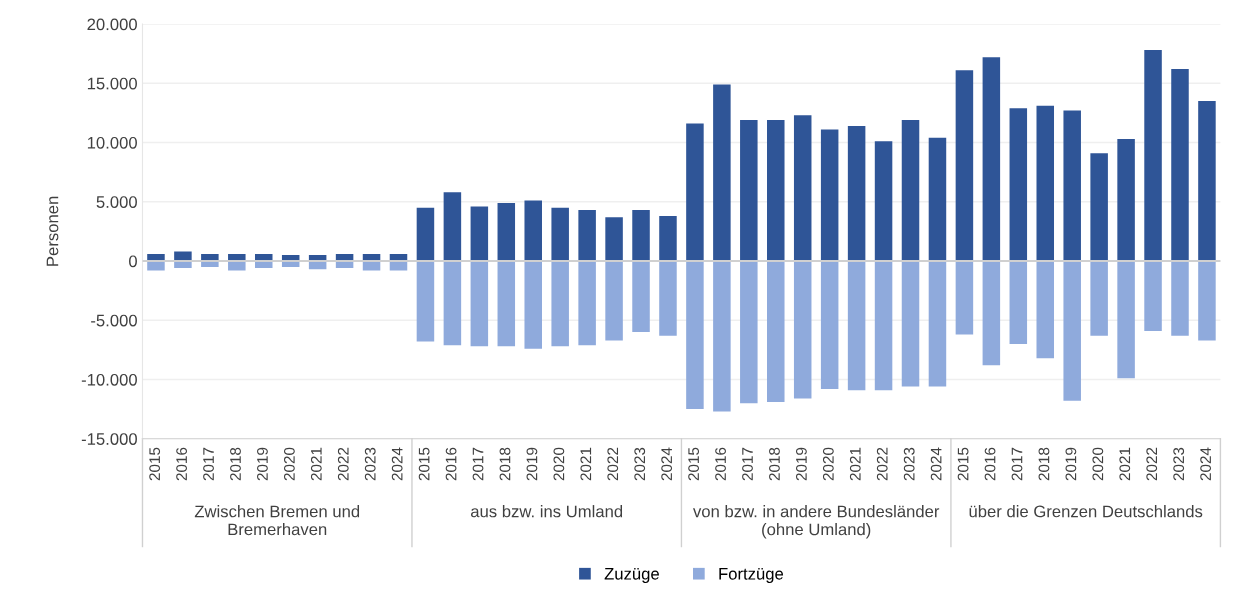 This screenshot has width=1239, height=601. What do you see at coordinates (277, 520) in the screenshot?
I see `text: Zwischen Bremen und Bremerhaven` at bounding box center [277, 520].